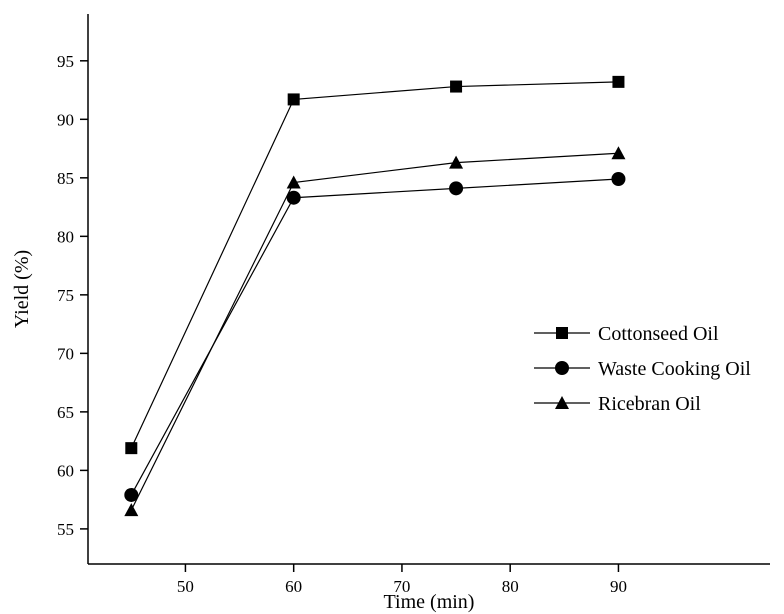 Image resolution: width=784 pixels, height=614 pixels. What do you see at coordinates (65, 470) in the screenshot?
I see `y-tick-label: 60` at bounding box center [65, 470].